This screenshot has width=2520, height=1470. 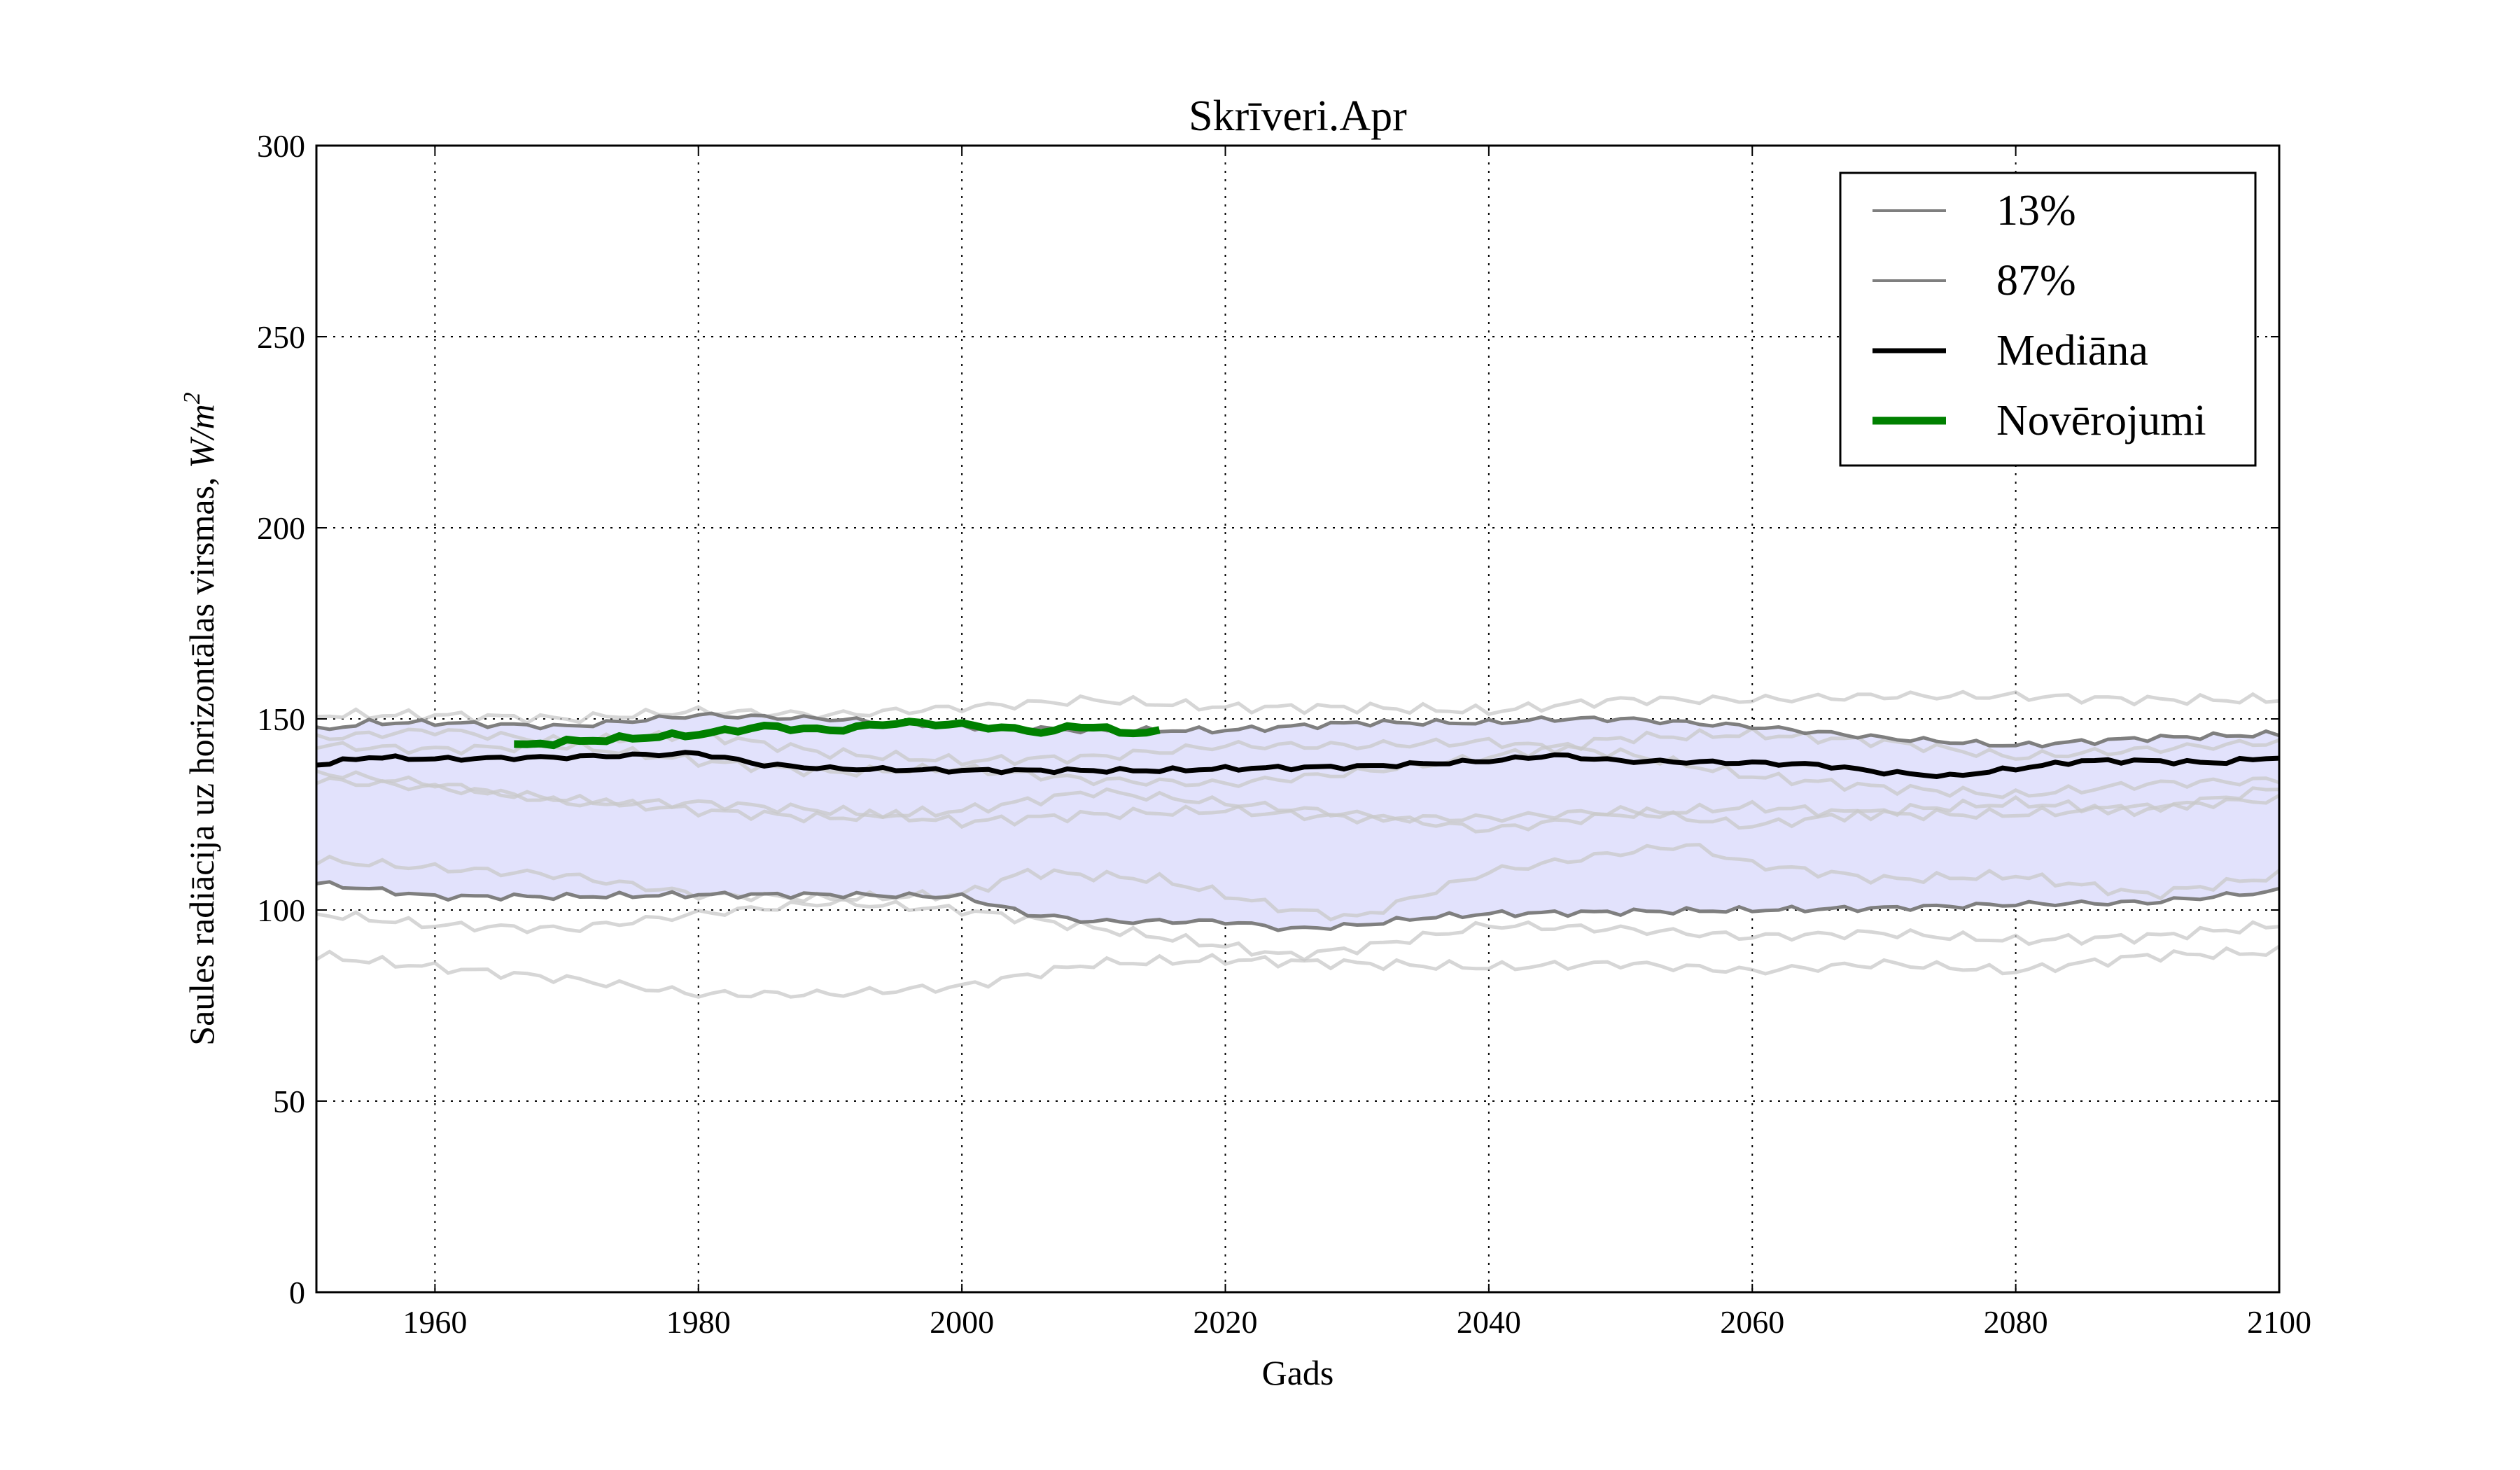 What do you see at coordinates (281, 146) in the screenshot?
I see `y-tick-label: 300` at bounding box center [281, 146].